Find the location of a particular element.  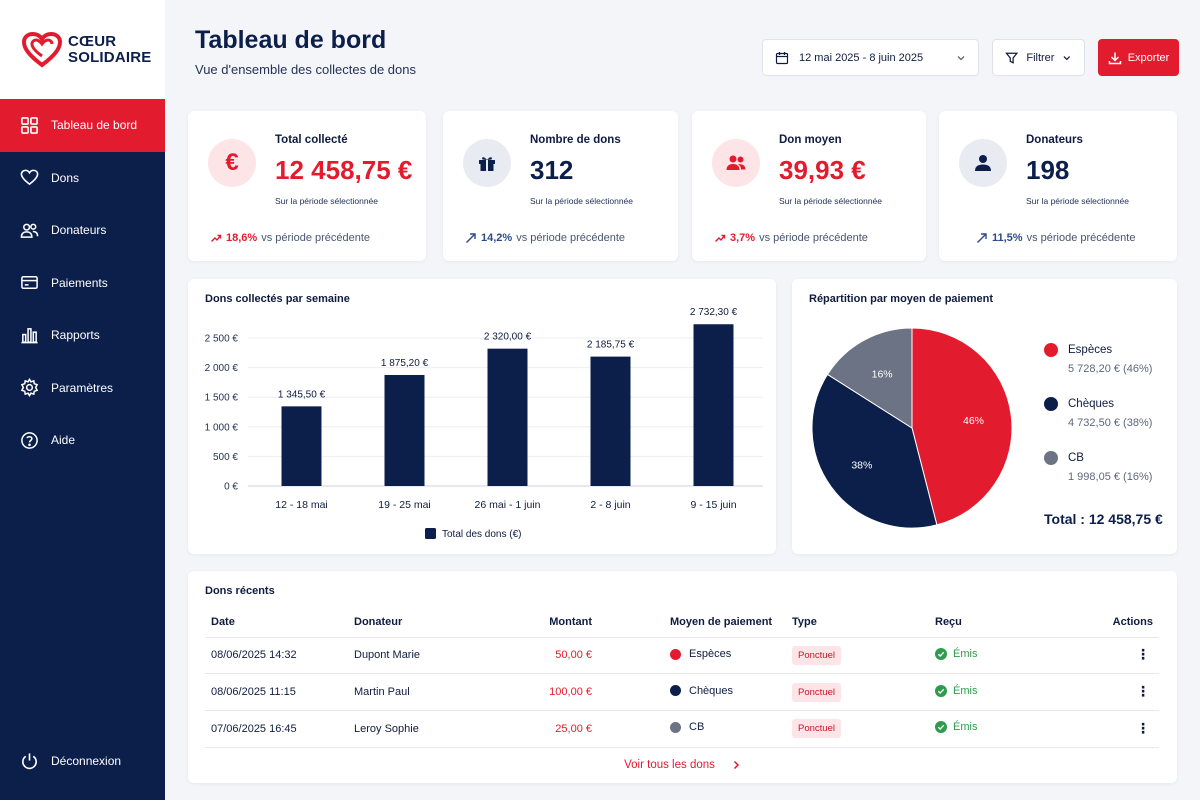

bar-value-label: 1 875,20 € is located at coordinates (405, 363).